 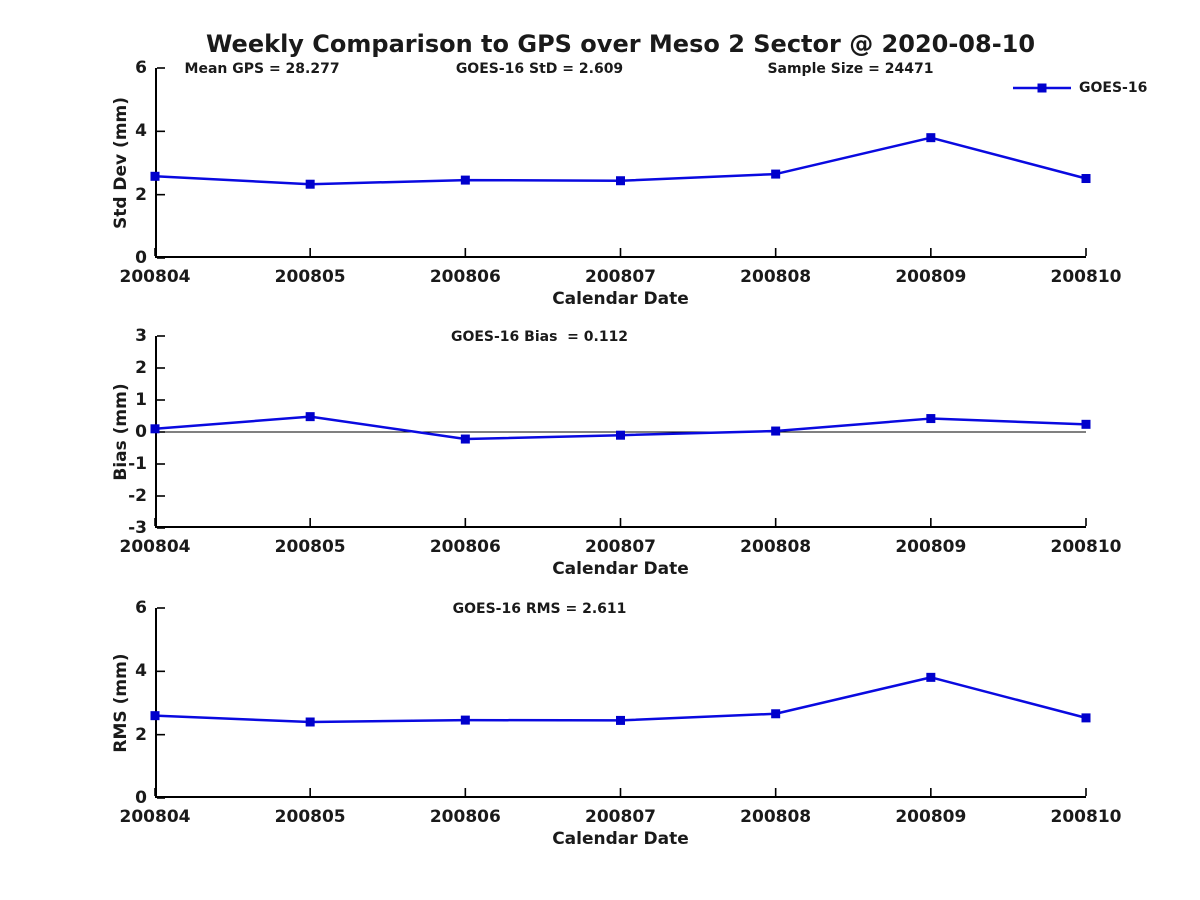 I want to click on legend: GOES-16, so click(x=1080, y=88).